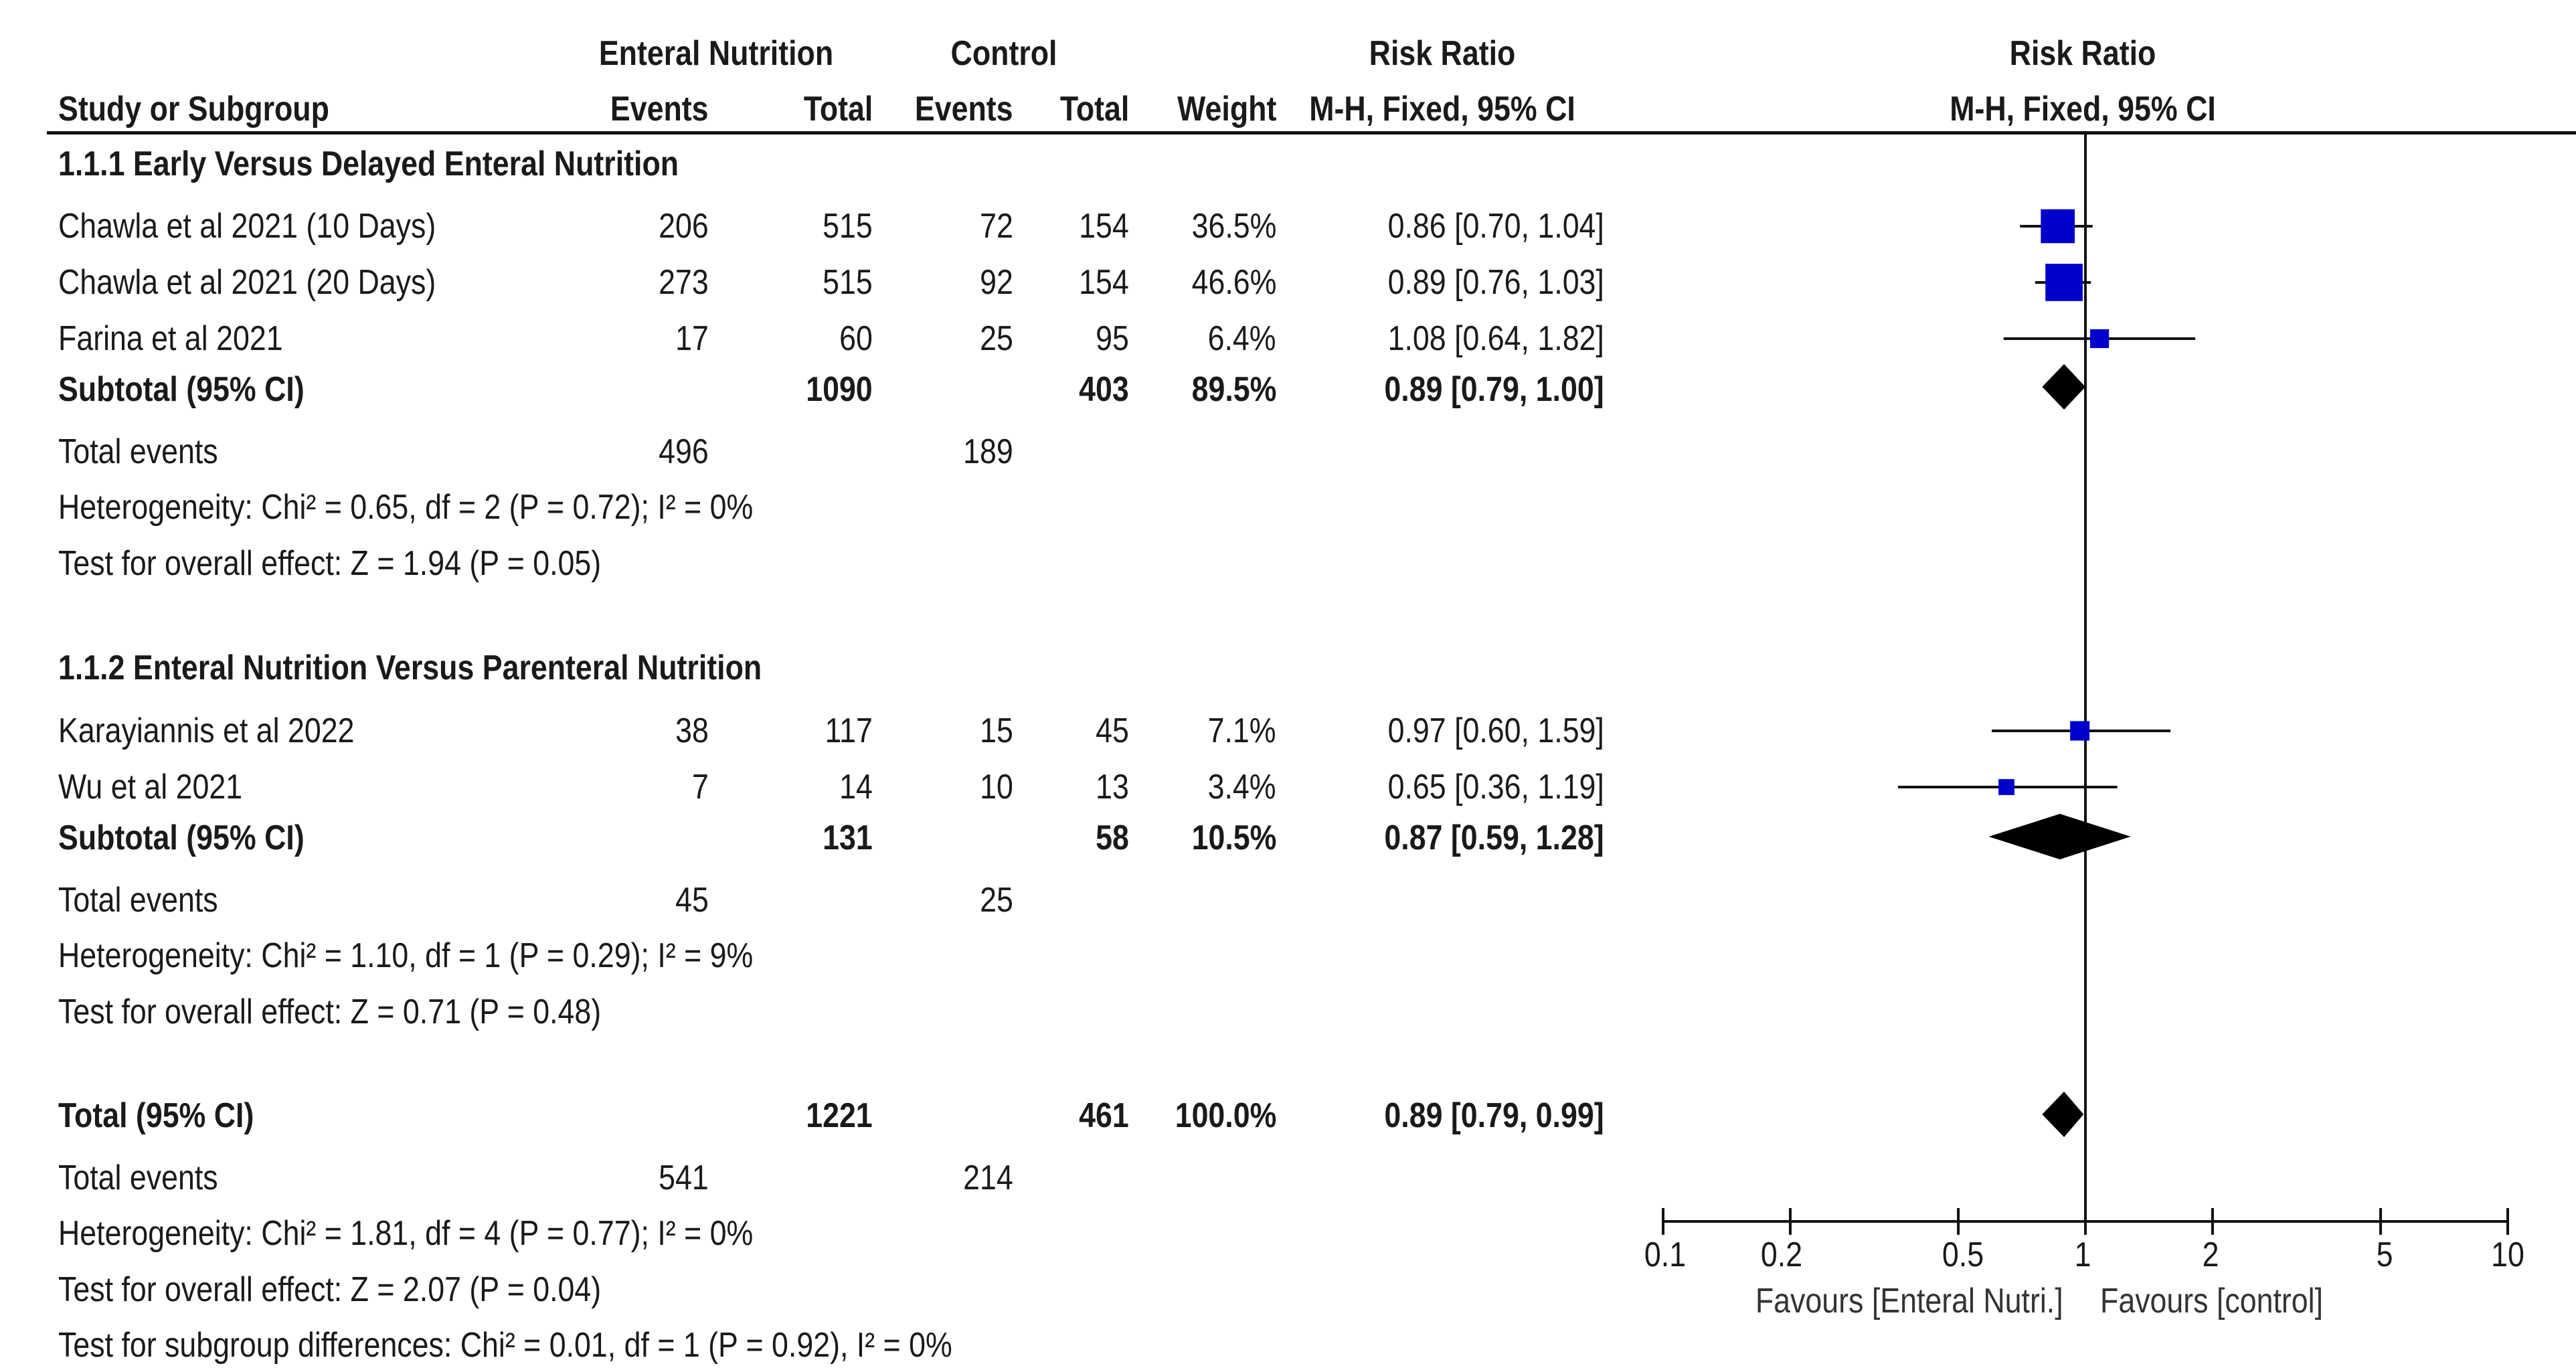 The width and height of the screenshot is (2576, 1368). What do you see at coordinates (1112, 787) in the screenshot?
I see `total2: 13` at bounding box center [1112, 787].